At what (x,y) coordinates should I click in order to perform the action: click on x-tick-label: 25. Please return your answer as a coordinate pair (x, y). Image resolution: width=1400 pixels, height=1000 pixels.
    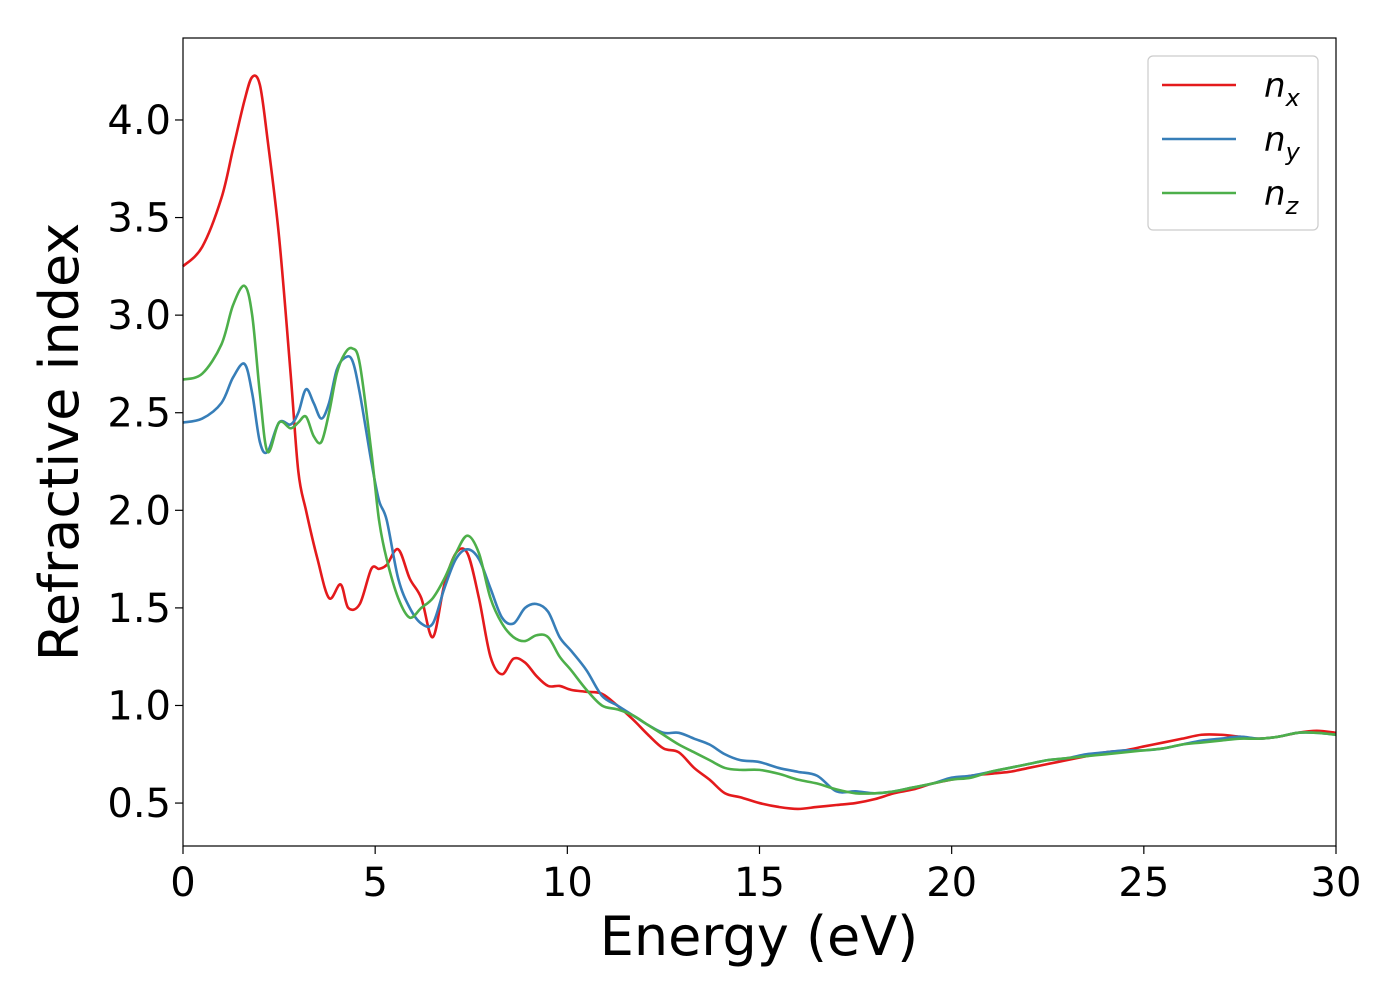
    Looking at the image, I should click on (1143, 883).